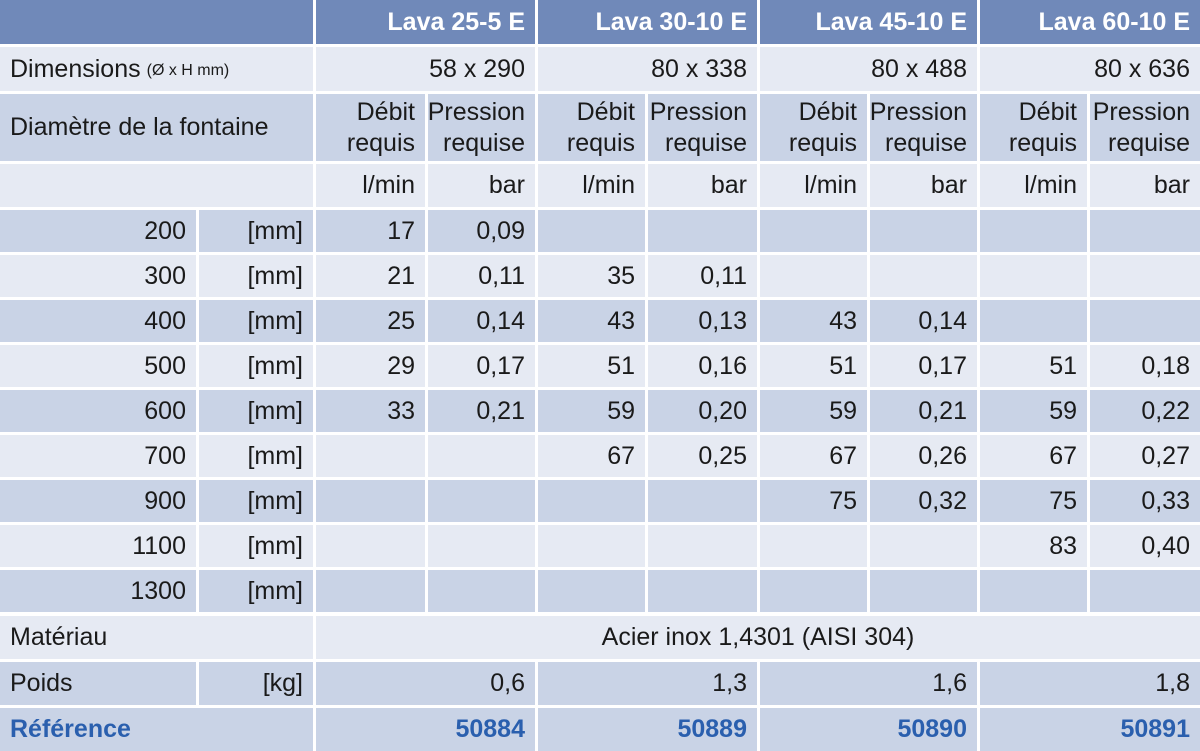  I want to click on model-name: Lava 45-10 E, so click(868, 22).